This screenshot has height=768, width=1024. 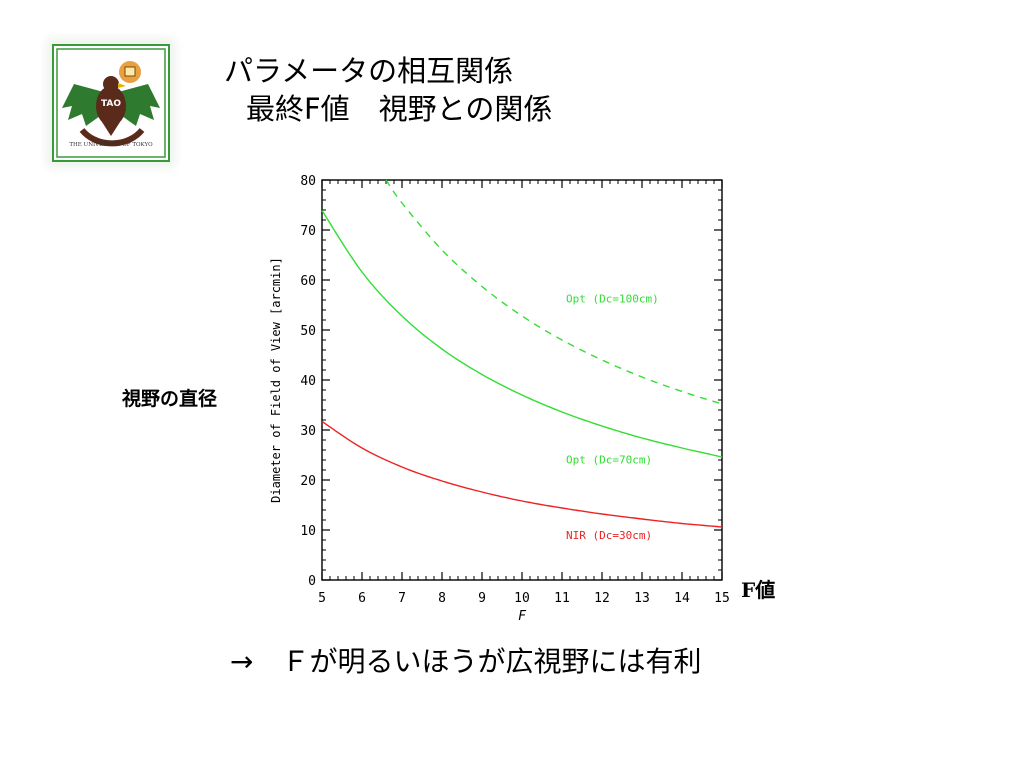 What do you see at coordinates (312, 581) in the screenshot?
I see `y-tick-label: 0` at bounding box center [312, 581].